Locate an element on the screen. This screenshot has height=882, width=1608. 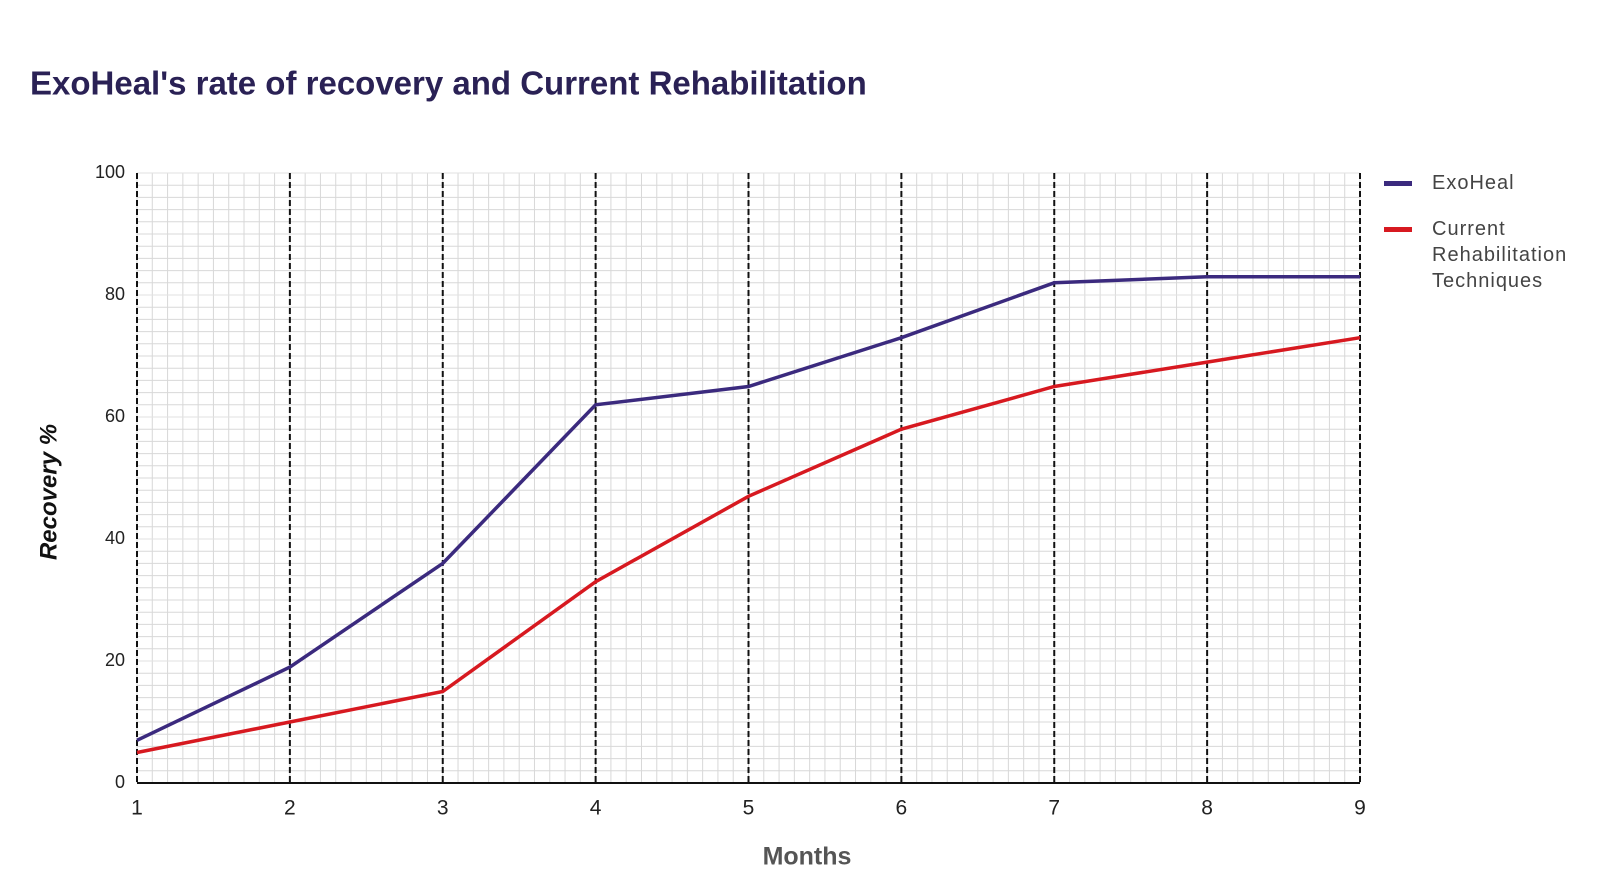
legend-item: ExoHeal is located at coordinates (1489, 183).